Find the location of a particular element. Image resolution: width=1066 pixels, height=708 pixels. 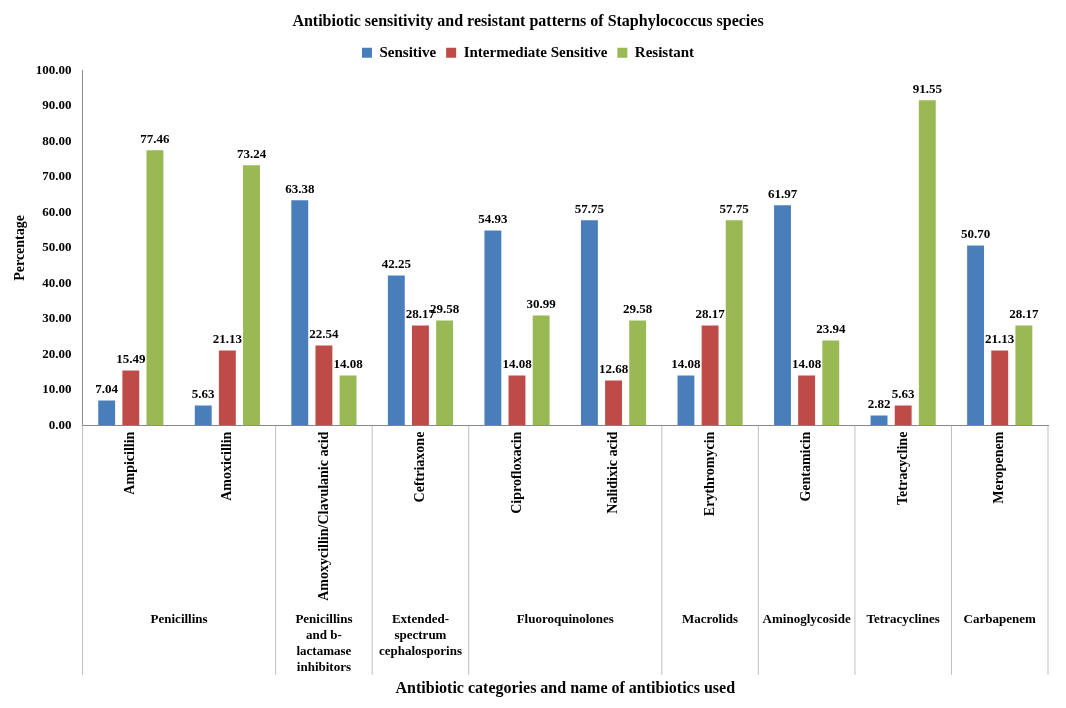

y-tick-label: 90.00 is located at coordinates (57, 105).